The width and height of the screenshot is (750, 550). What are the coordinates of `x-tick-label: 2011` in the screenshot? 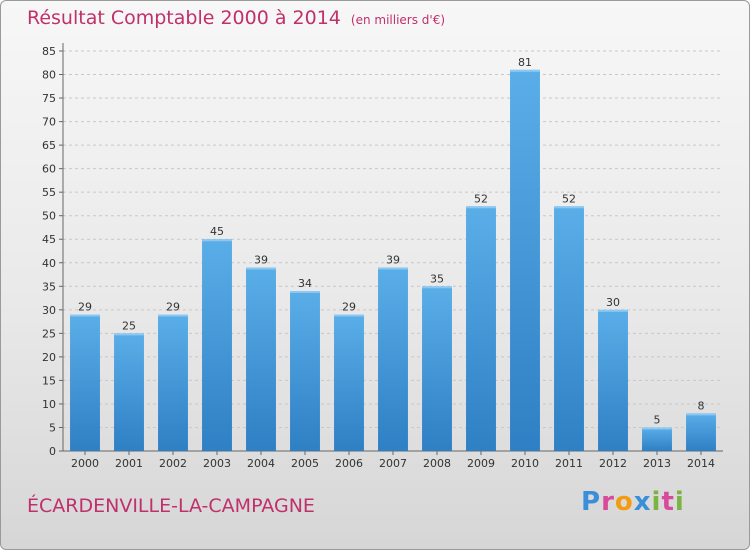 It's located at (569, 463).